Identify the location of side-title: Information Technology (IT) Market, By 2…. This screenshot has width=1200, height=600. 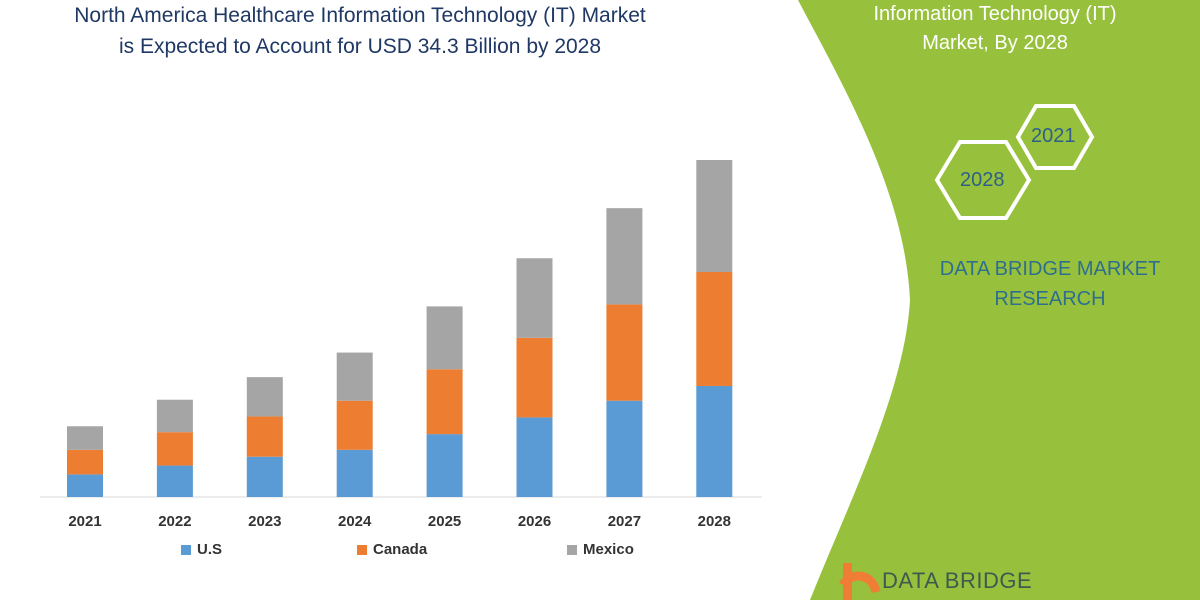
(995, 29).